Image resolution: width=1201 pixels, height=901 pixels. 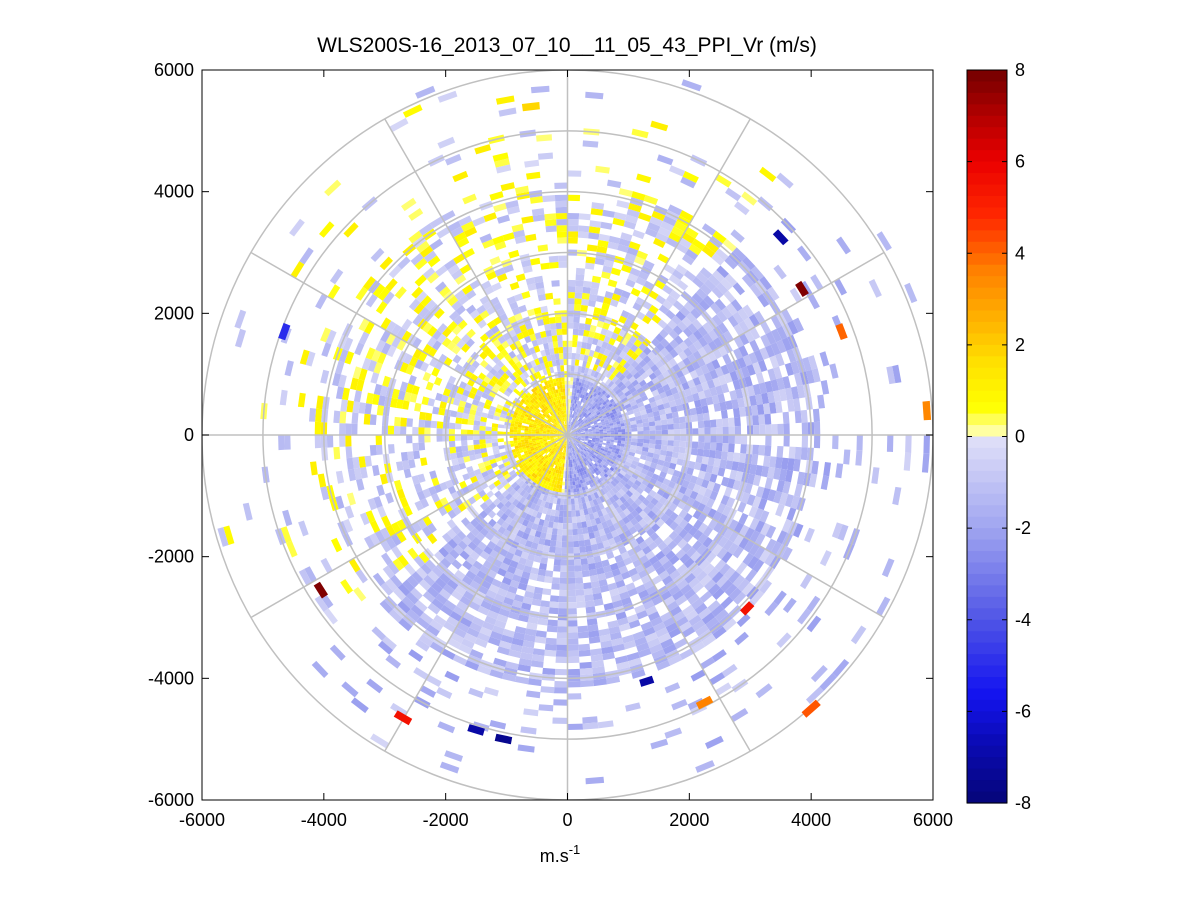 I want to click on colorbar-tick-label: 8, so click(x=1020, y=70).